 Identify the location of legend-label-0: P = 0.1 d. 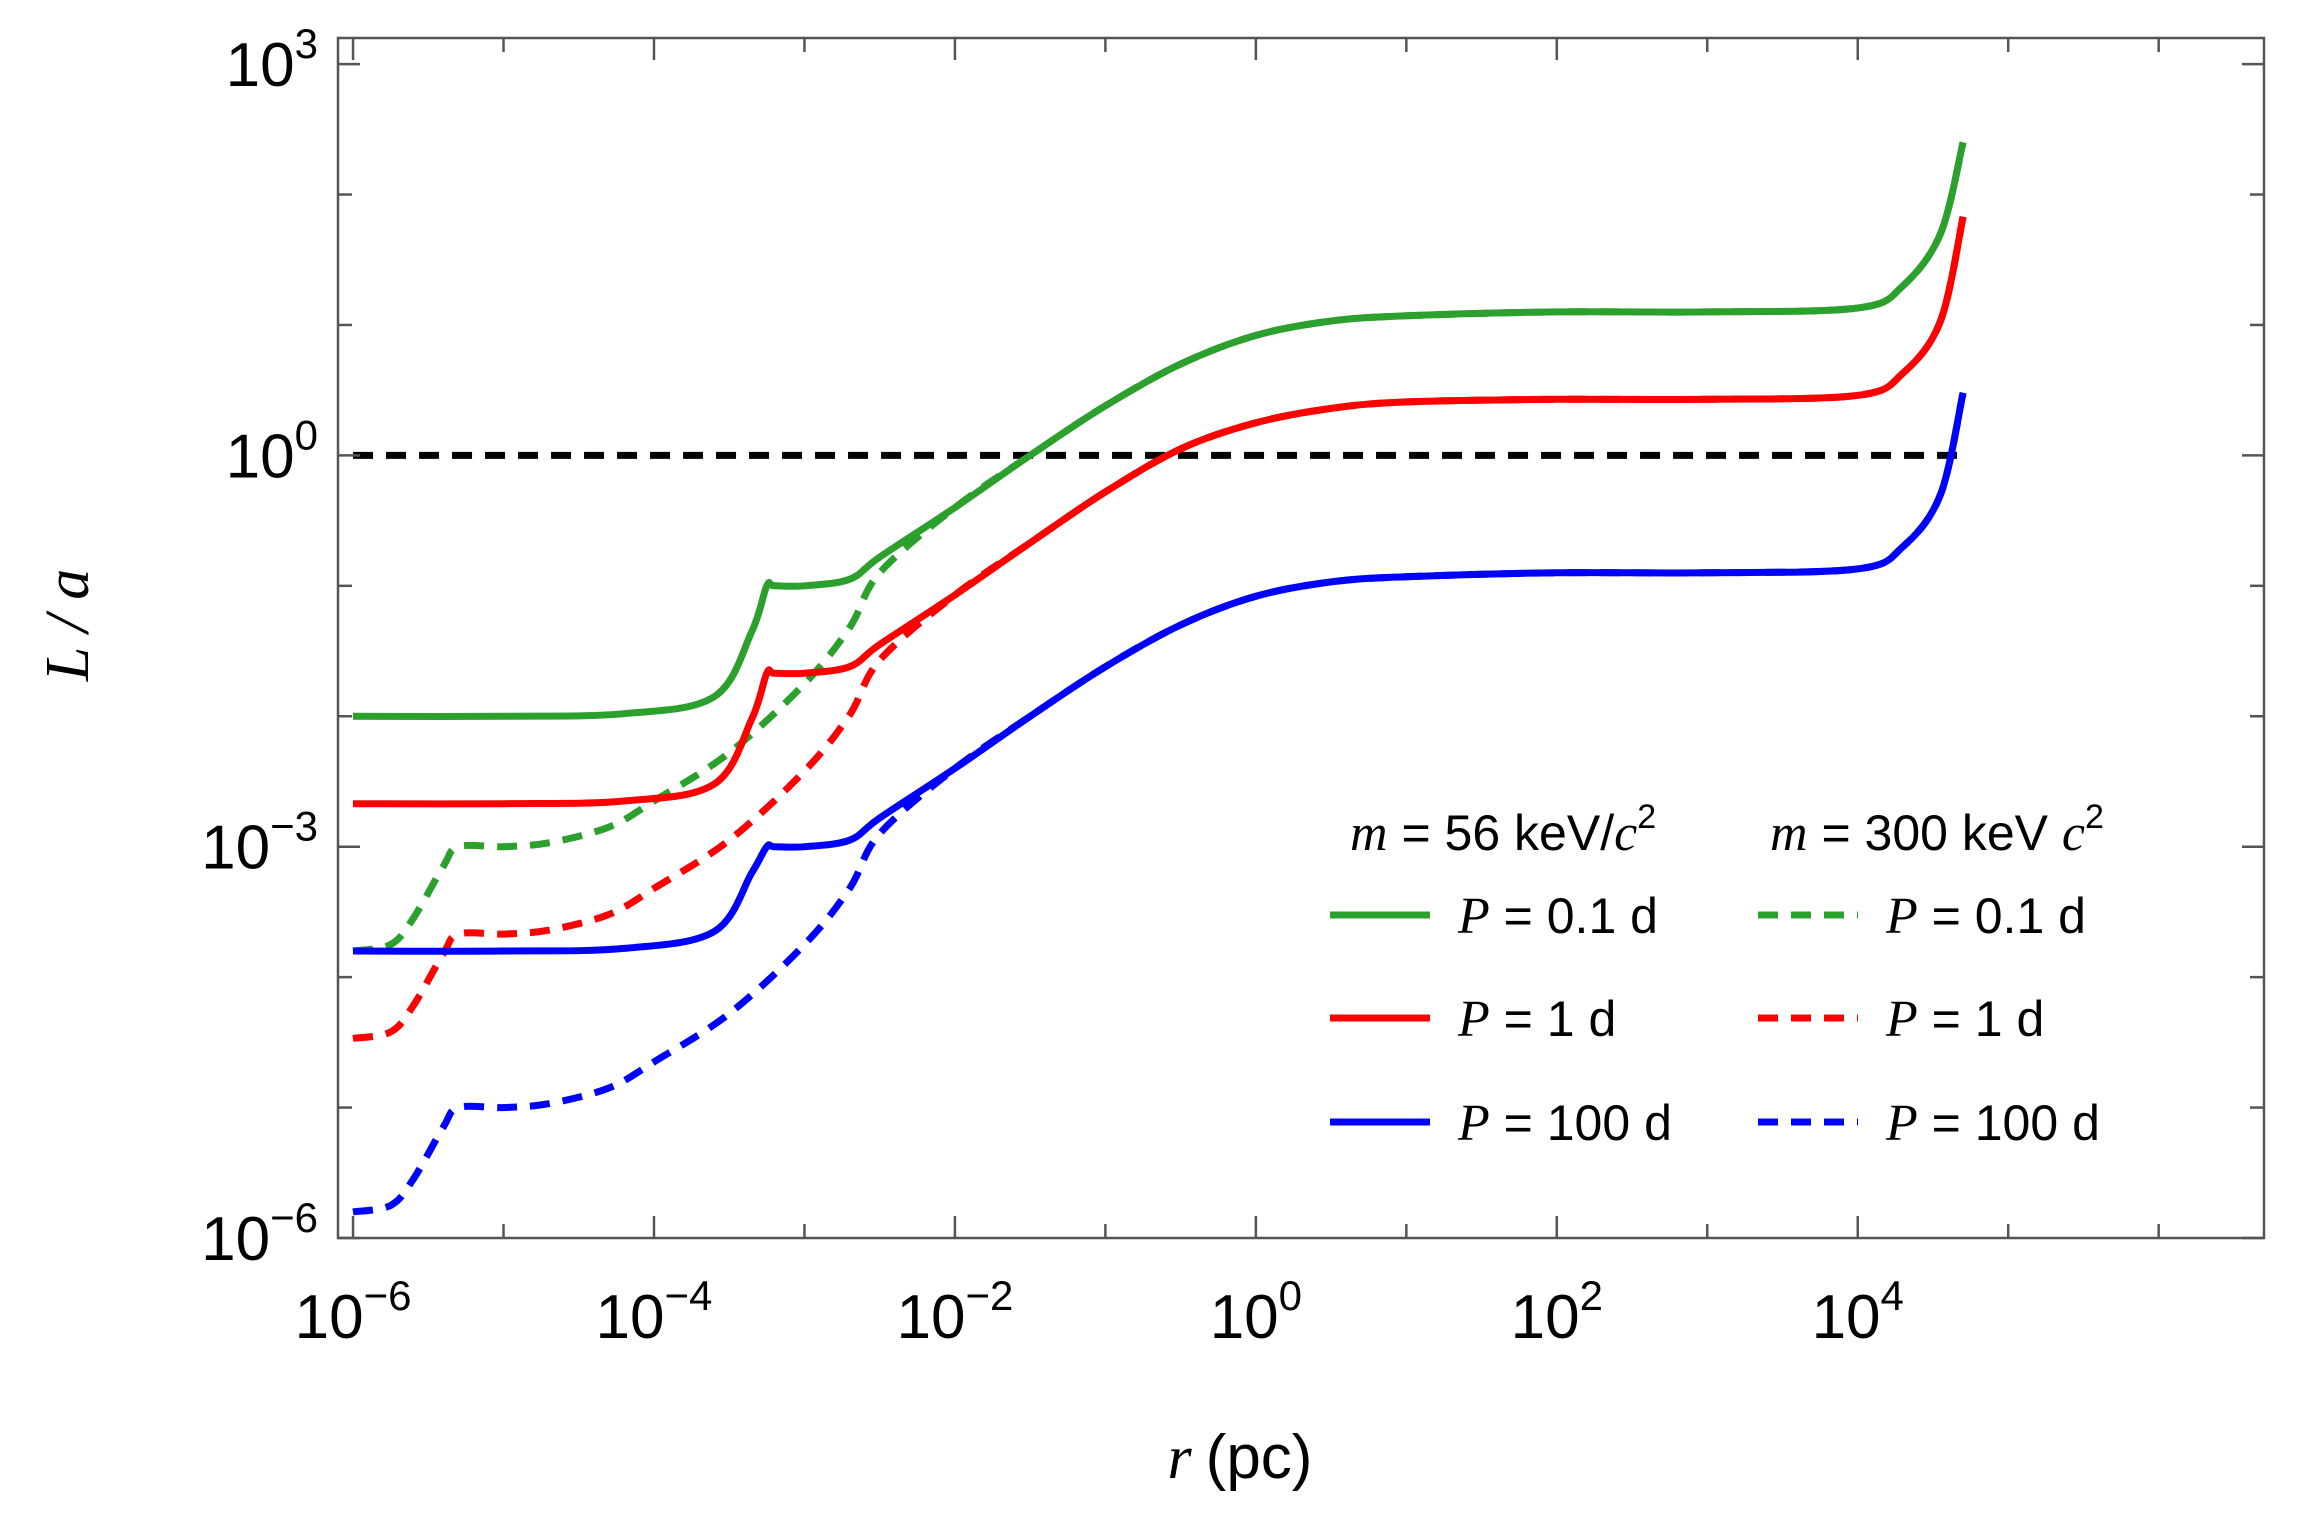
(1557, 916).